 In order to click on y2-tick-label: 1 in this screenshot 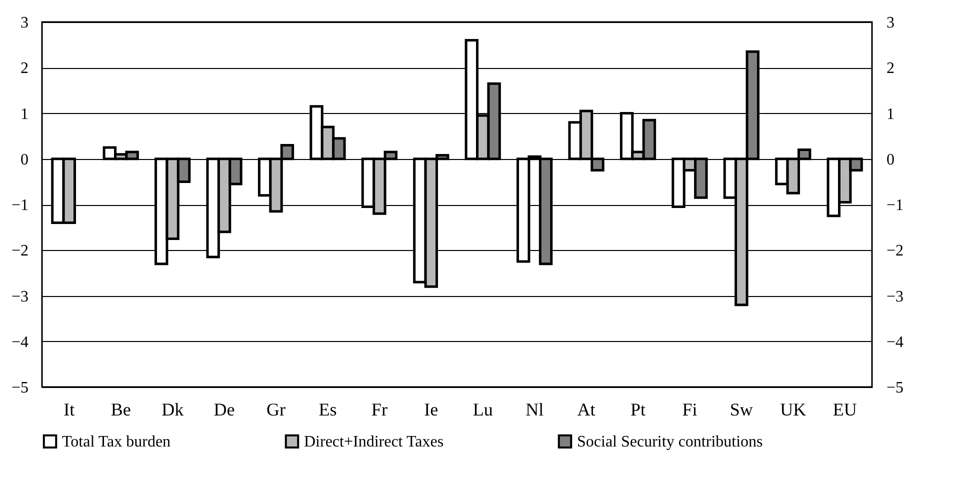, I will do `click(890, 114)`.